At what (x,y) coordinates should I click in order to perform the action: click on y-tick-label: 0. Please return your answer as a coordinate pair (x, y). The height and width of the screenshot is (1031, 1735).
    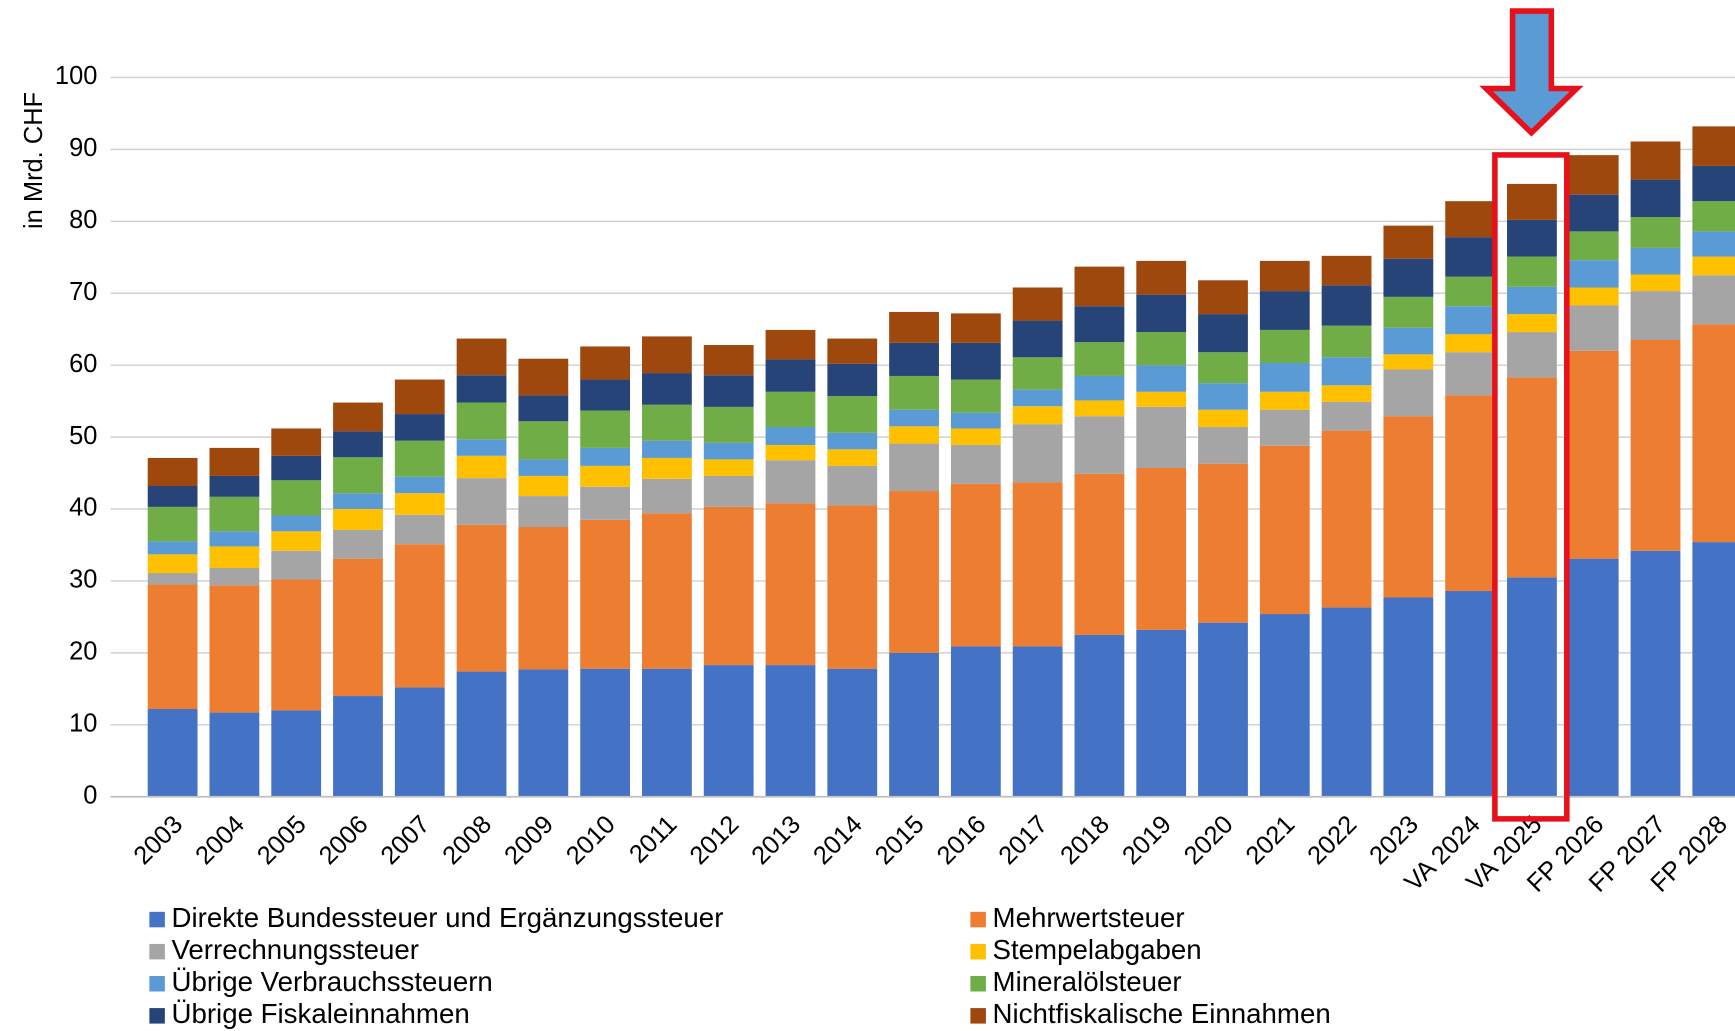
    Looking at the image, I should click on (90, 795).